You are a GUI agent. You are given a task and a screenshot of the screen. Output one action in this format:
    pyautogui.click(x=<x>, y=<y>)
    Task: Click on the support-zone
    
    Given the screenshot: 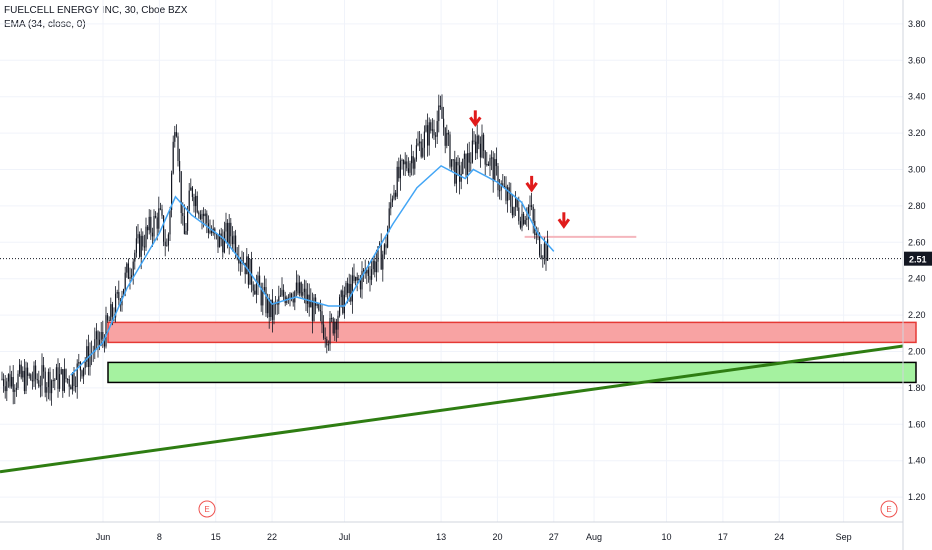 What is the action you would take?
    pyautogui.click(x=512, y=372)
    